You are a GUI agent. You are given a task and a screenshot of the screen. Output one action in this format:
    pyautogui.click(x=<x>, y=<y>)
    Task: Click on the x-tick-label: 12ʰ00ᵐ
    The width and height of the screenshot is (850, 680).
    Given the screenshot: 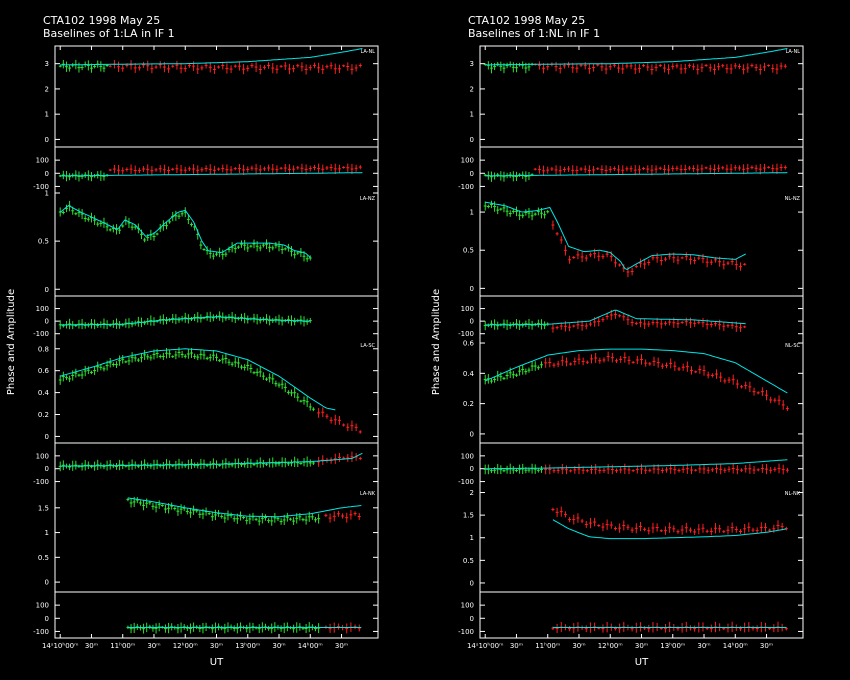 What is the action you would take?
    pyautogui.click(x=185, y=646)
    